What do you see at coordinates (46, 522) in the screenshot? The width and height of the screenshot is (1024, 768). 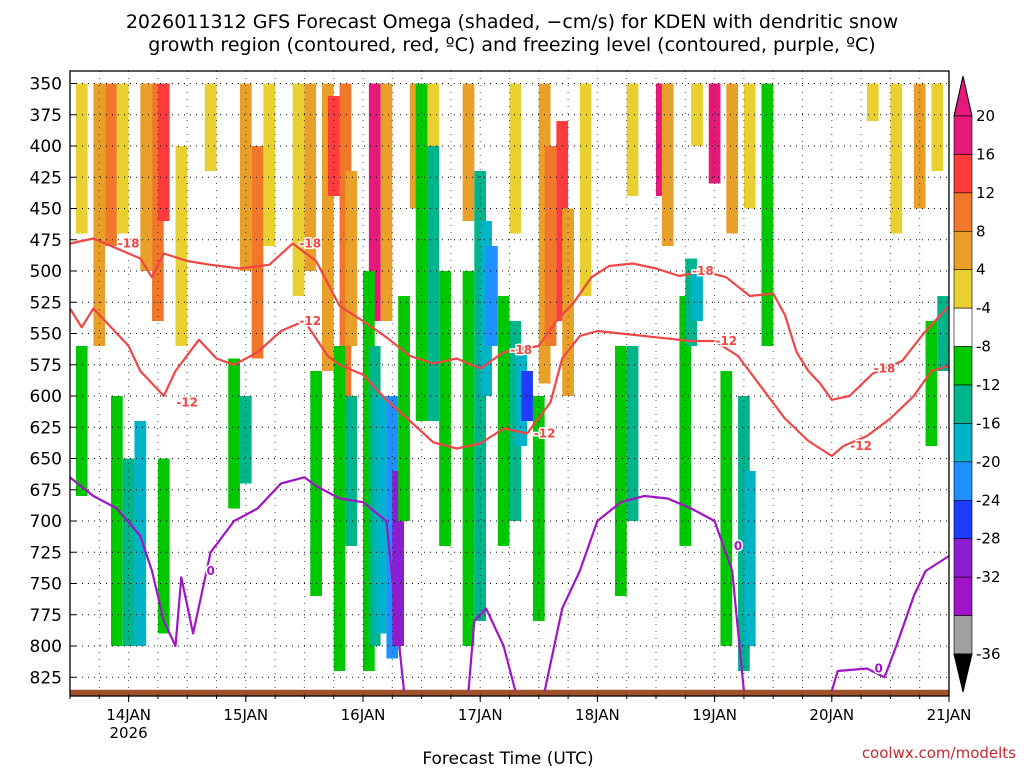 I see `y-tick-label: 700` at bounding box center [46, 522].